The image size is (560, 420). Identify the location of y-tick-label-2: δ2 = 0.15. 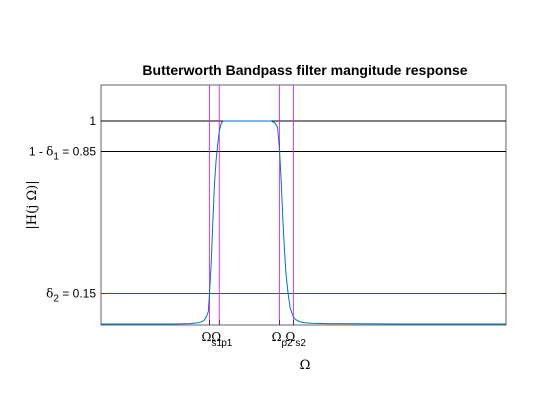
(71, 296).